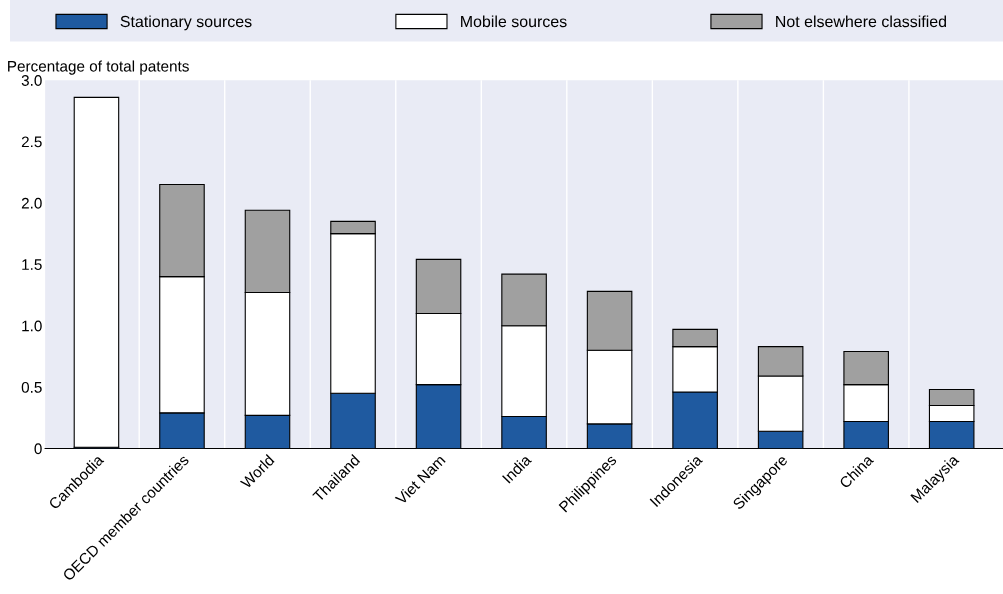 The image size is (1003, 594). Describe the element at coordinates (32, 265) in the screenshot. I see `y-tick-label: 1.5` at that location.